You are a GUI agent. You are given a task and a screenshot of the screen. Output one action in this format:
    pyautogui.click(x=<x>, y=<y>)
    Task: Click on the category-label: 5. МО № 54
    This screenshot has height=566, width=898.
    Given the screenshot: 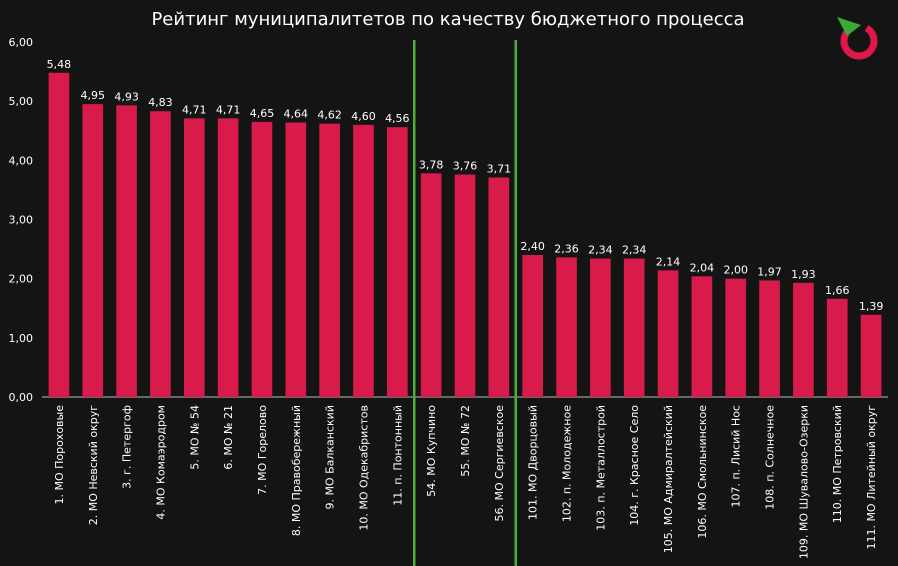 What is the action you would take?
    pyautogui.click(x=194, y=437)
    